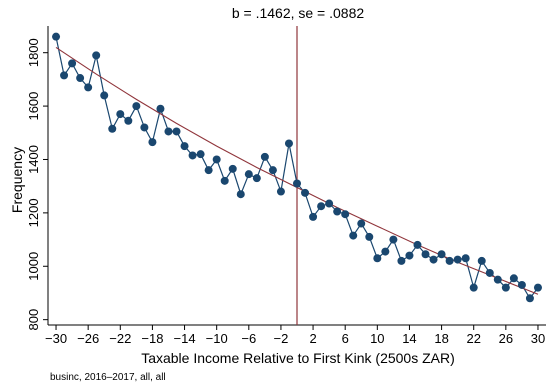 This screenshot has height=387, width=550. I want to click on x-tick-label: −18, so click(152, 338).